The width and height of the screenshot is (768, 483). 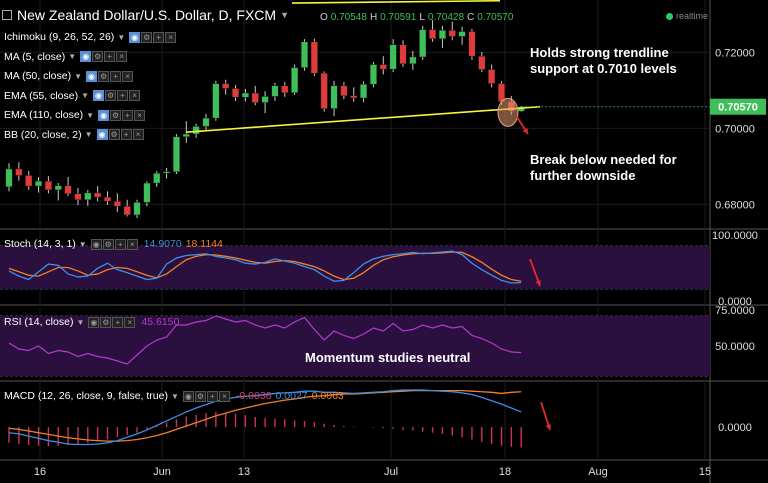 I want to click on last-price-label: 0.70570, so click(x=738, y=108).